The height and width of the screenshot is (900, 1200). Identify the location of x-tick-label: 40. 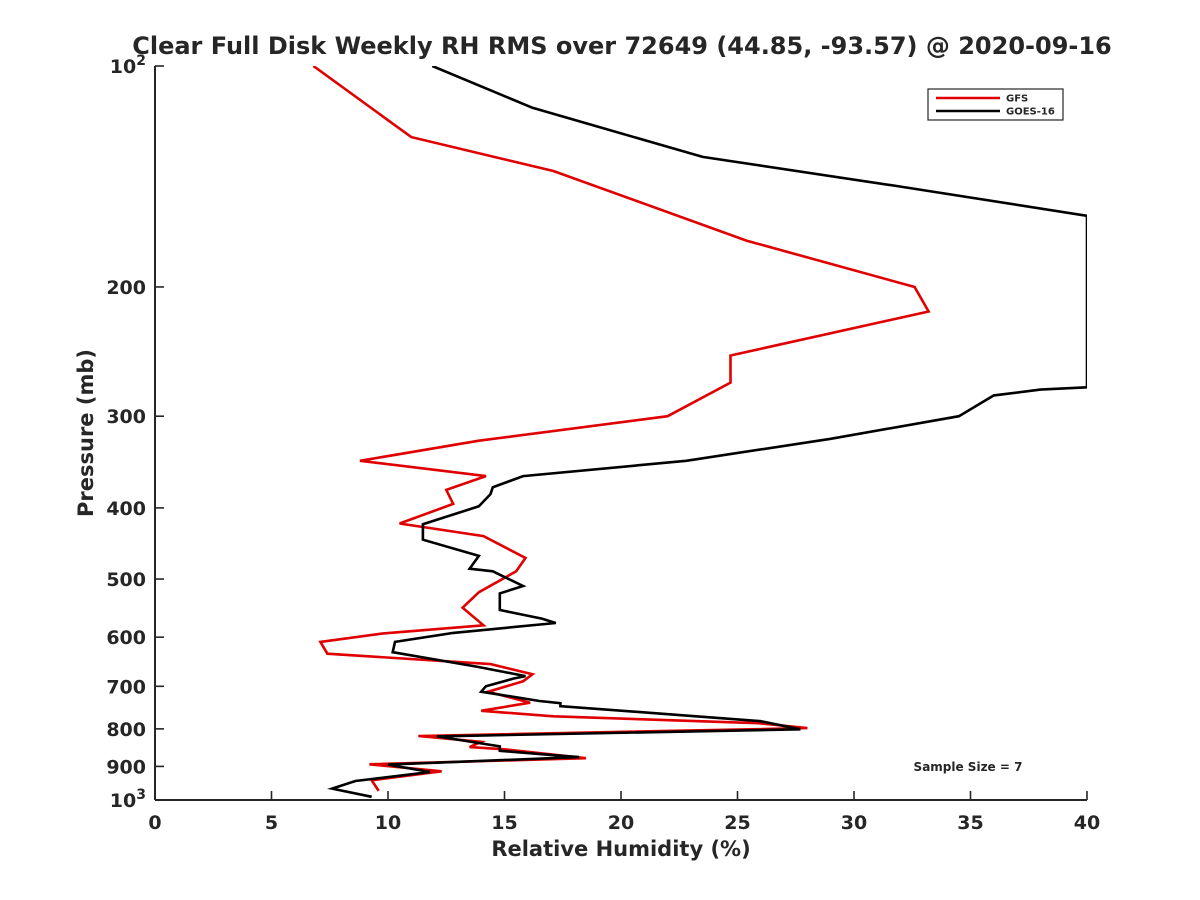
(1087, 823).